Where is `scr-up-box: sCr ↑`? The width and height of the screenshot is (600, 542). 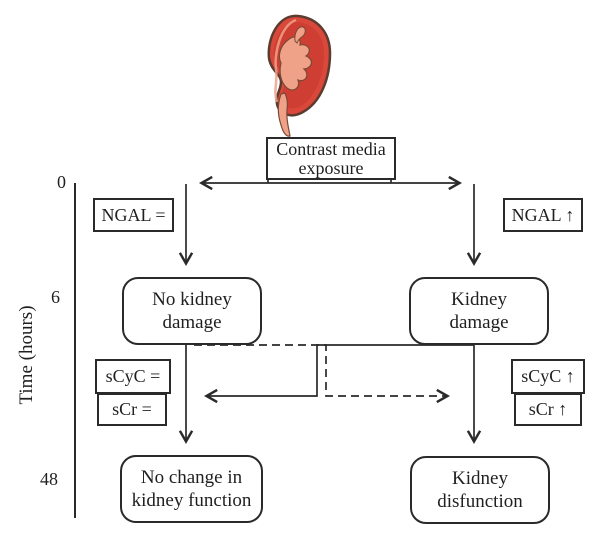
scr-up-box: sCr ↑ is located at coordinates (548, 409).